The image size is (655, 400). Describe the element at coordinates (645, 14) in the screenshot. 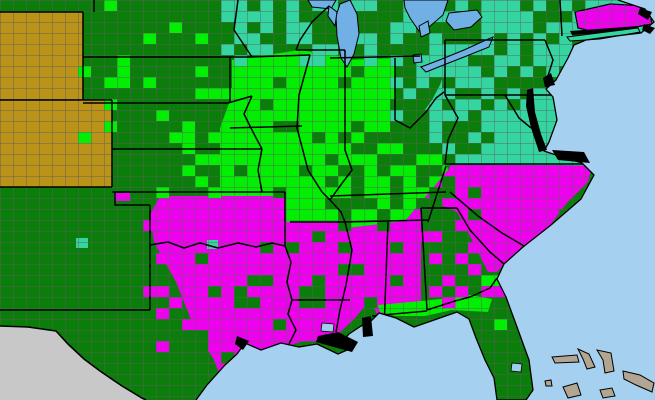

I see `boston-harbor-islands` at that location.